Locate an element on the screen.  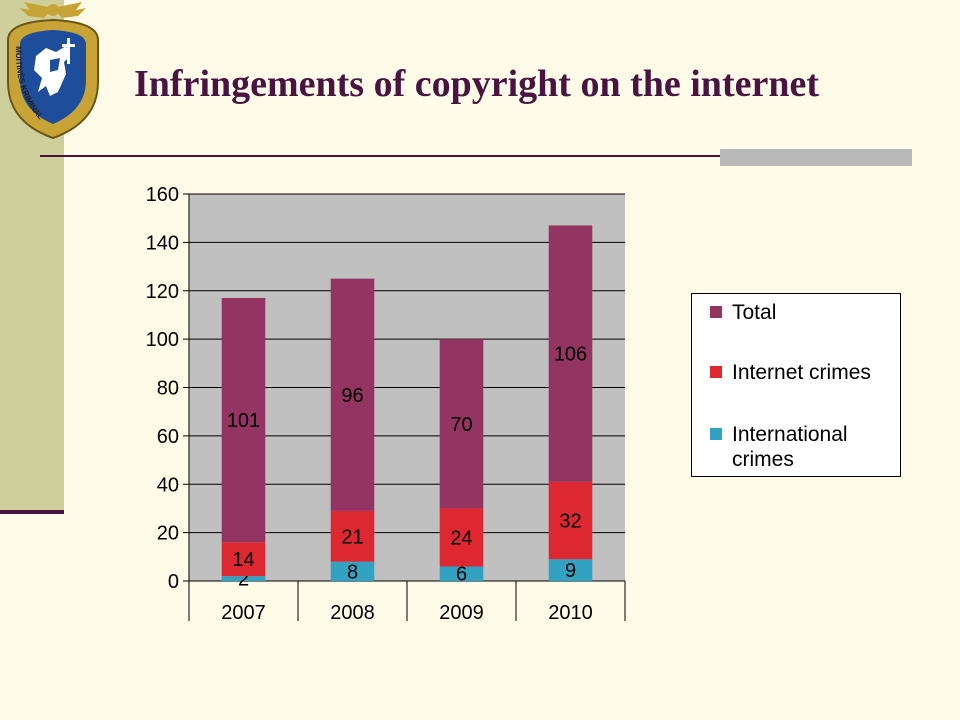
y-tick-label: 140 is located at coordinates (162, 243).